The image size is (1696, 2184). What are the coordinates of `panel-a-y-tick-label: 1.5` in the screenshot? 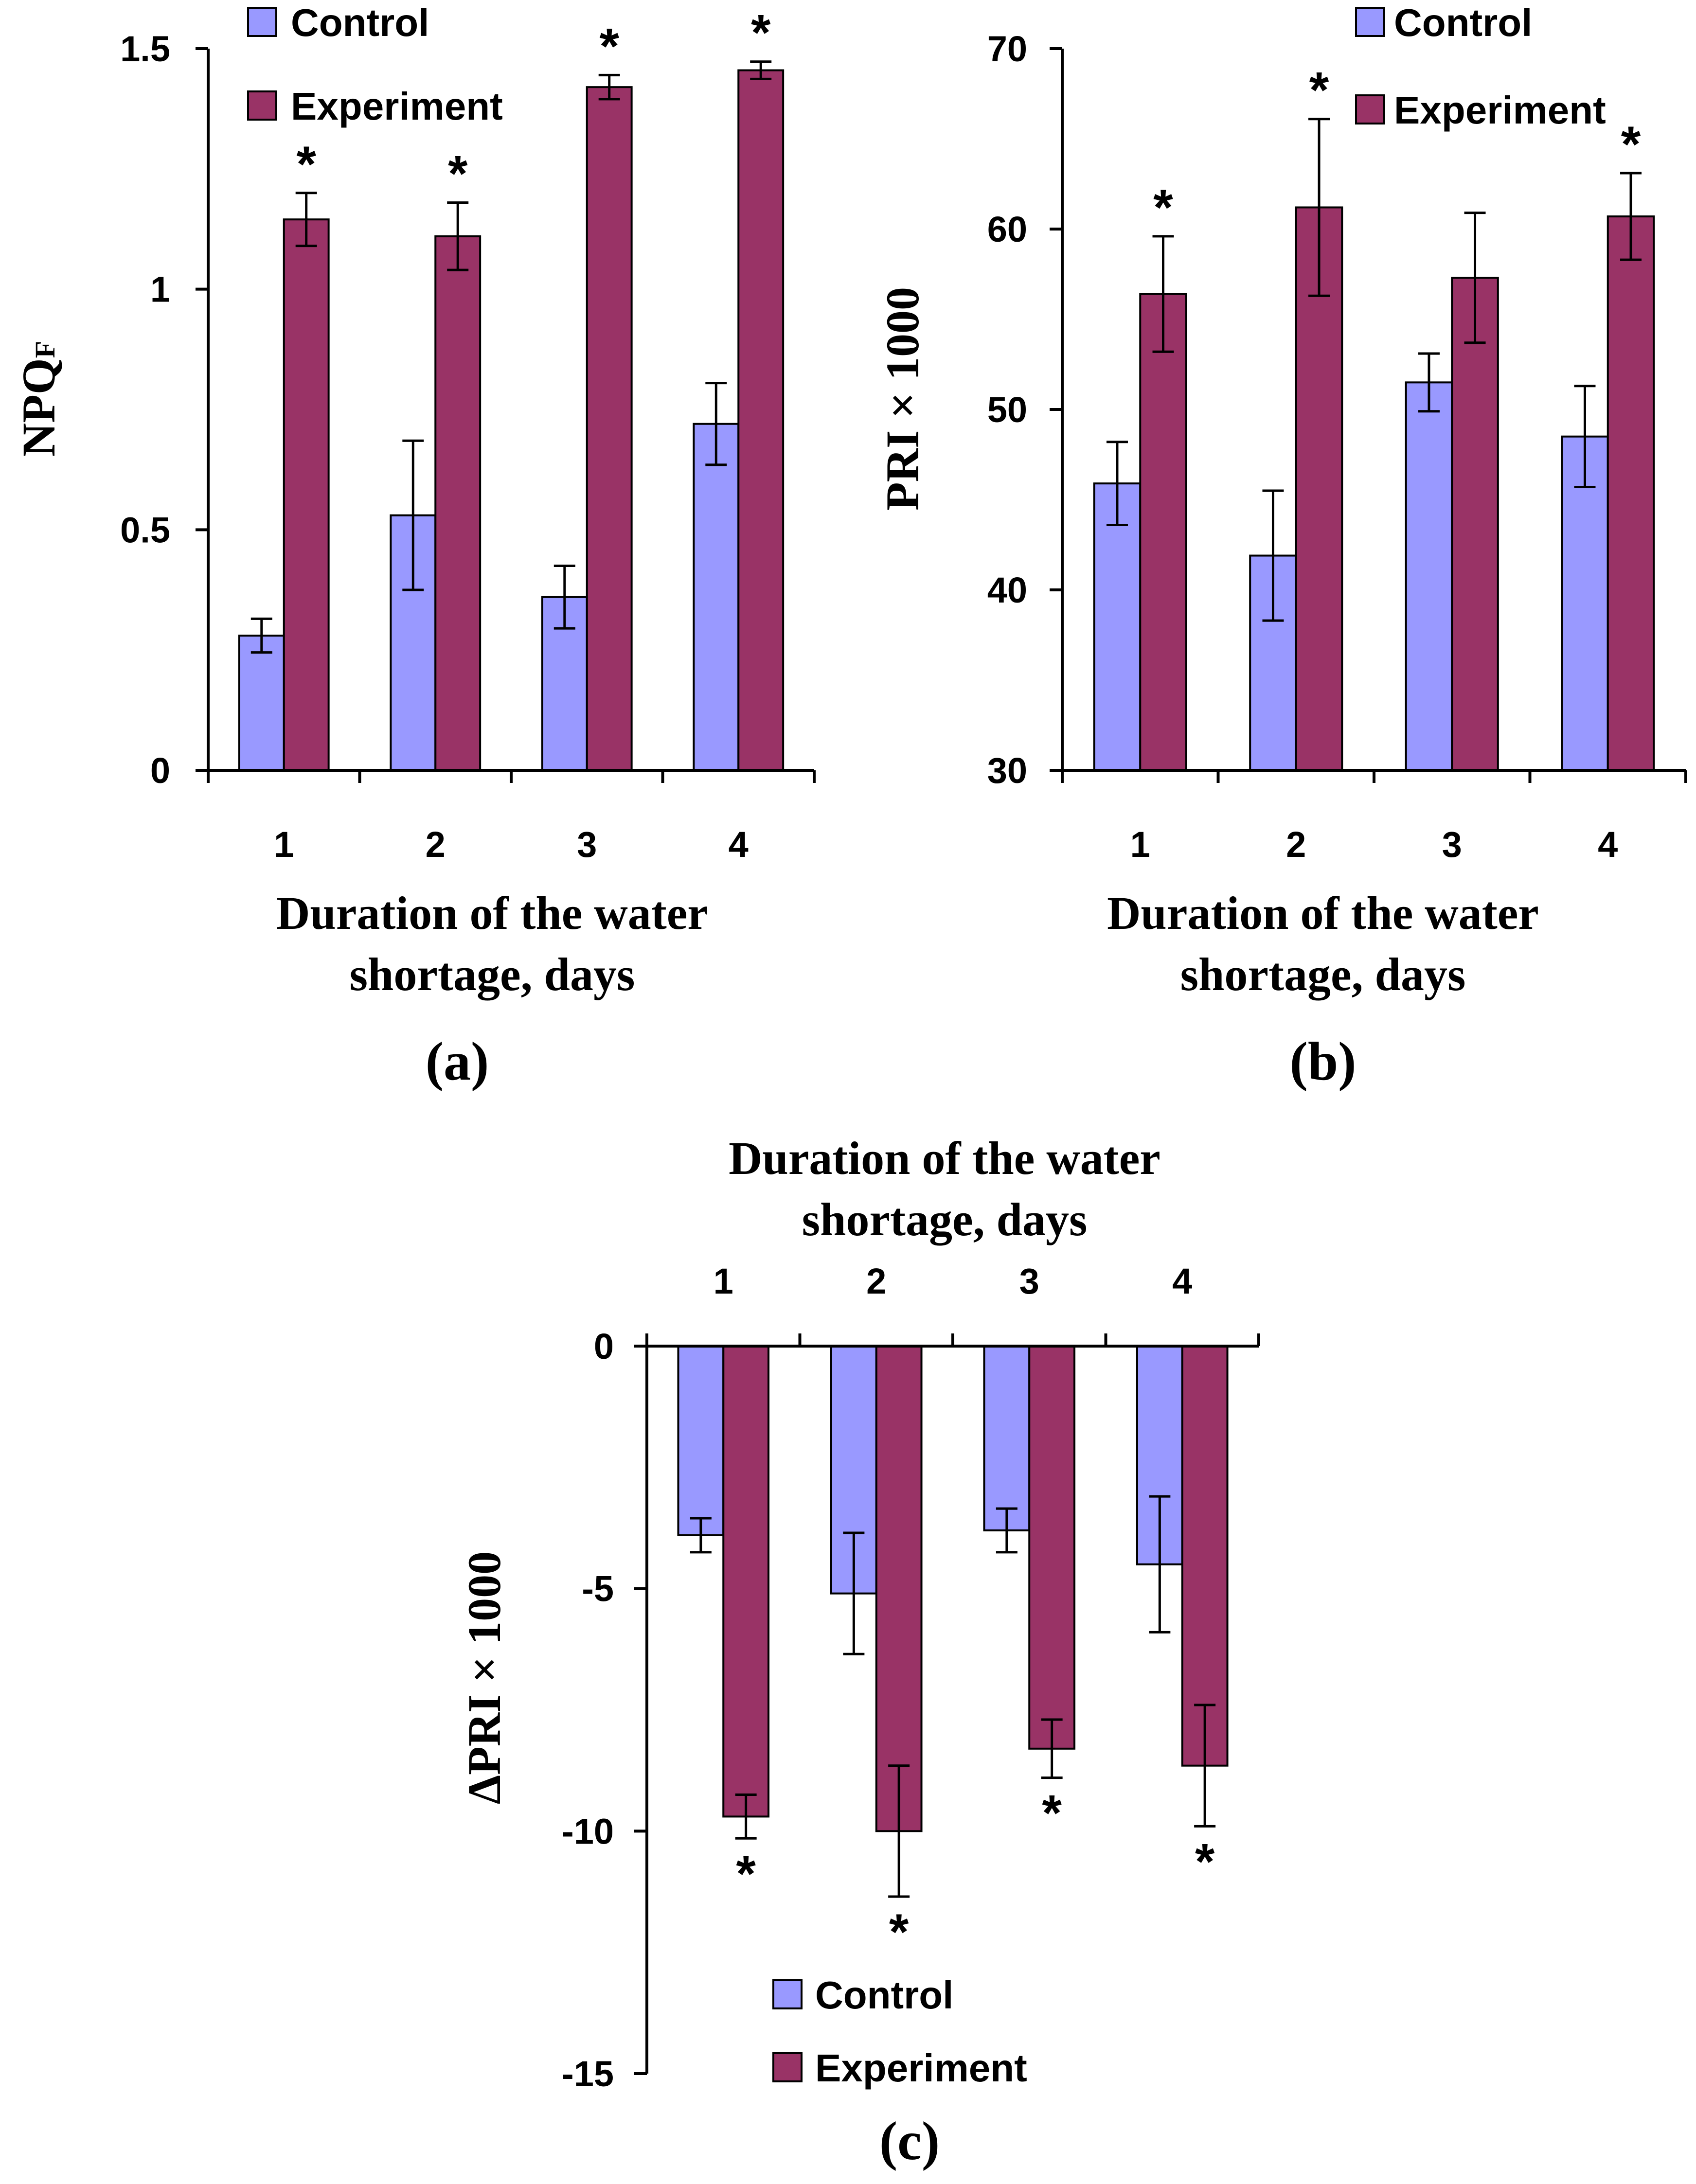 It's located at (145, 49).